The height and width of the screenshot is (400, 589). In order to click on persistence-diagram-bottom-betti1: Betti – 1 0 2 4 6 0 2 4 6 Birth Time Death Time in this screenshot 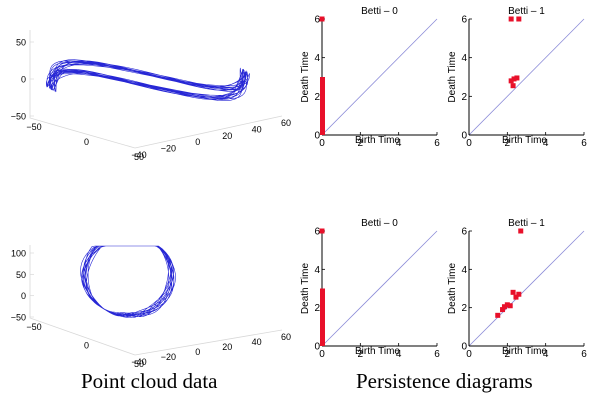, I will do `click(517, 289)`.